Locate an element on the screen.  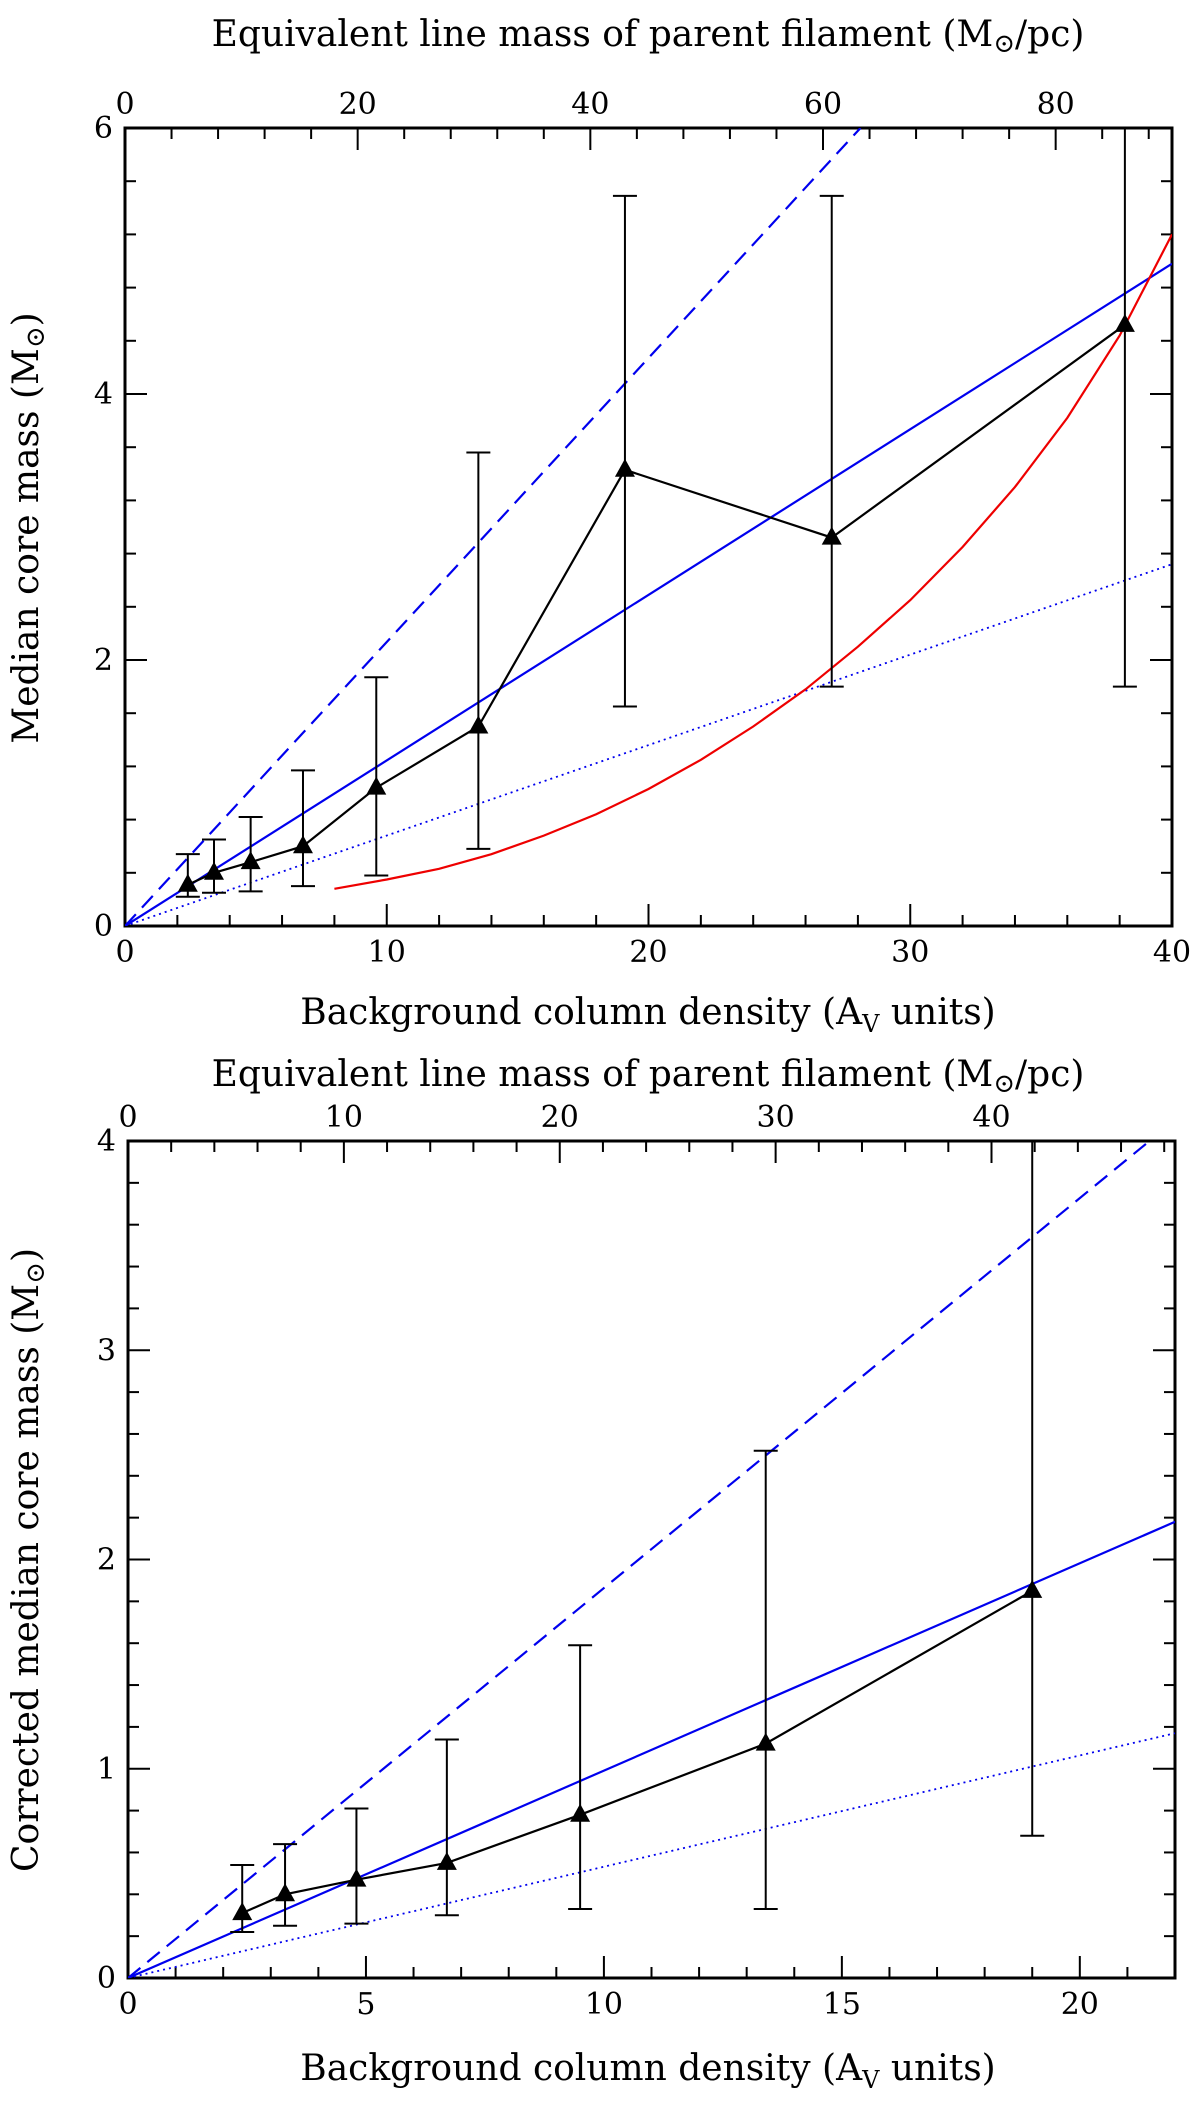
y-axis-title: Corrected median core mass (M⊙) is located at coordinates (28, 1560).